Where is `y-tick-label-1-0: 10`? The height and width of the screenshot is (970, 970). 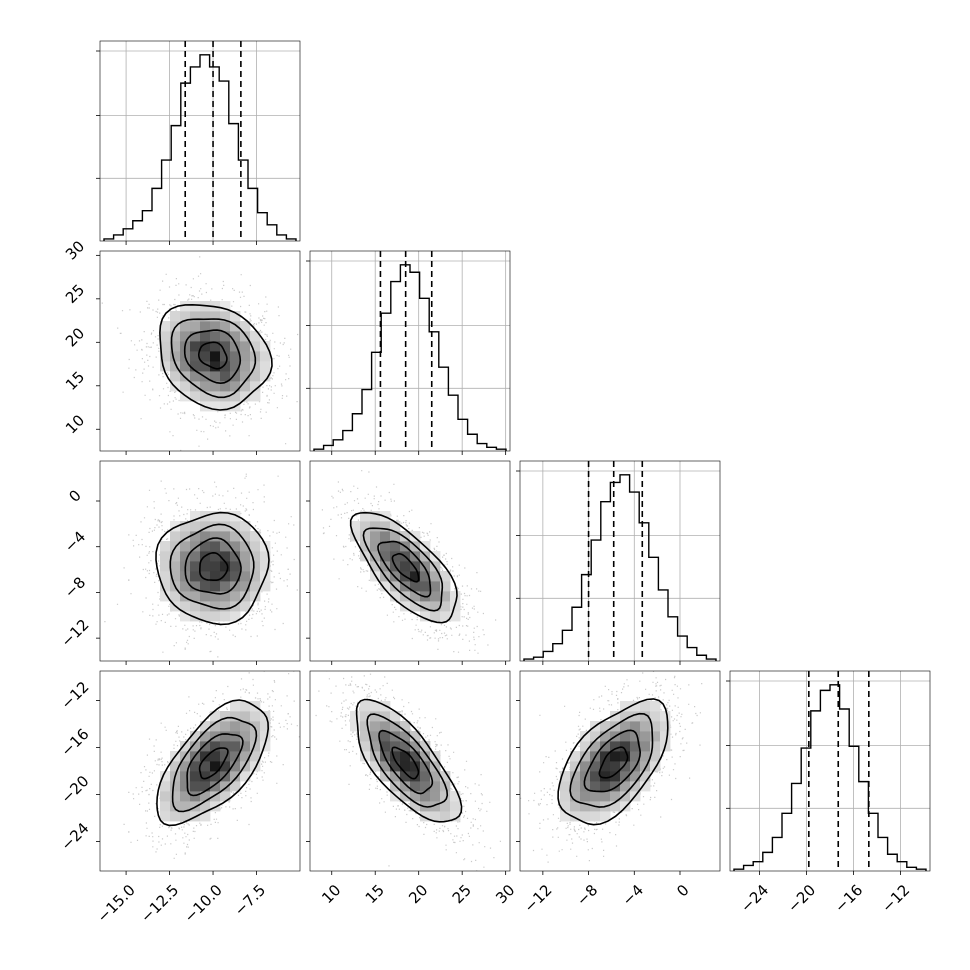 y-tick-label-1-0: 10 is located at coordinates (75, 424).